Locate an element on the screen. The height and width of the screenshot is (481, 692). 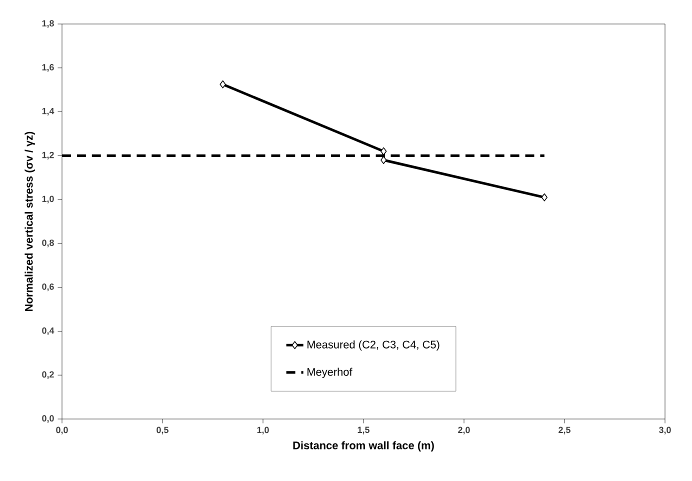
y-tick-label: 1,8 is located at coordinates (48, 24).